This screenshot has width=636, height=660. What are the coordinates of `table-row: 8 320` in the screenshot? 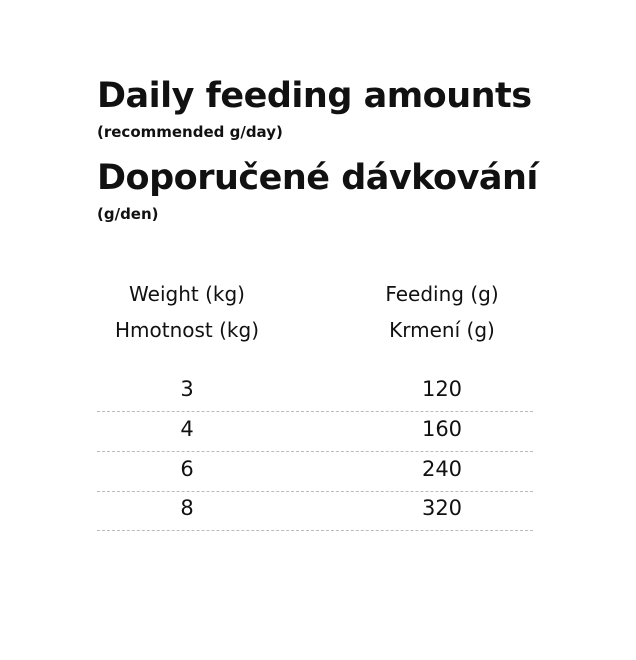 It's located at (315, 510).